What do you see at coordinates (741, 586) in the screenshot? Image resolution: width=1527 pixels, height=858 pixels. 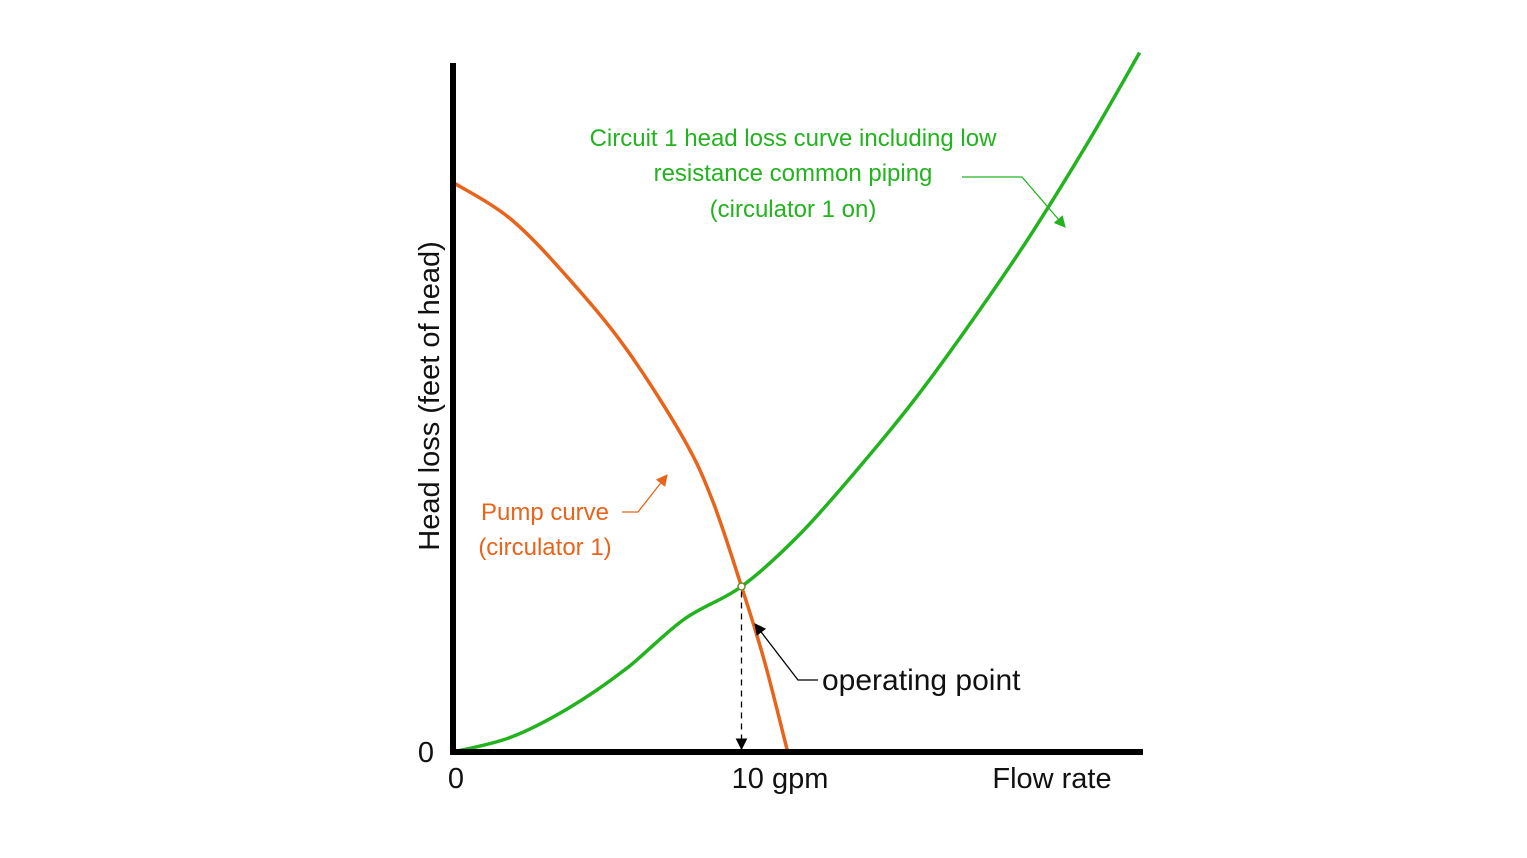 I see `operating-point-marker` at bounding box center [741, 586].